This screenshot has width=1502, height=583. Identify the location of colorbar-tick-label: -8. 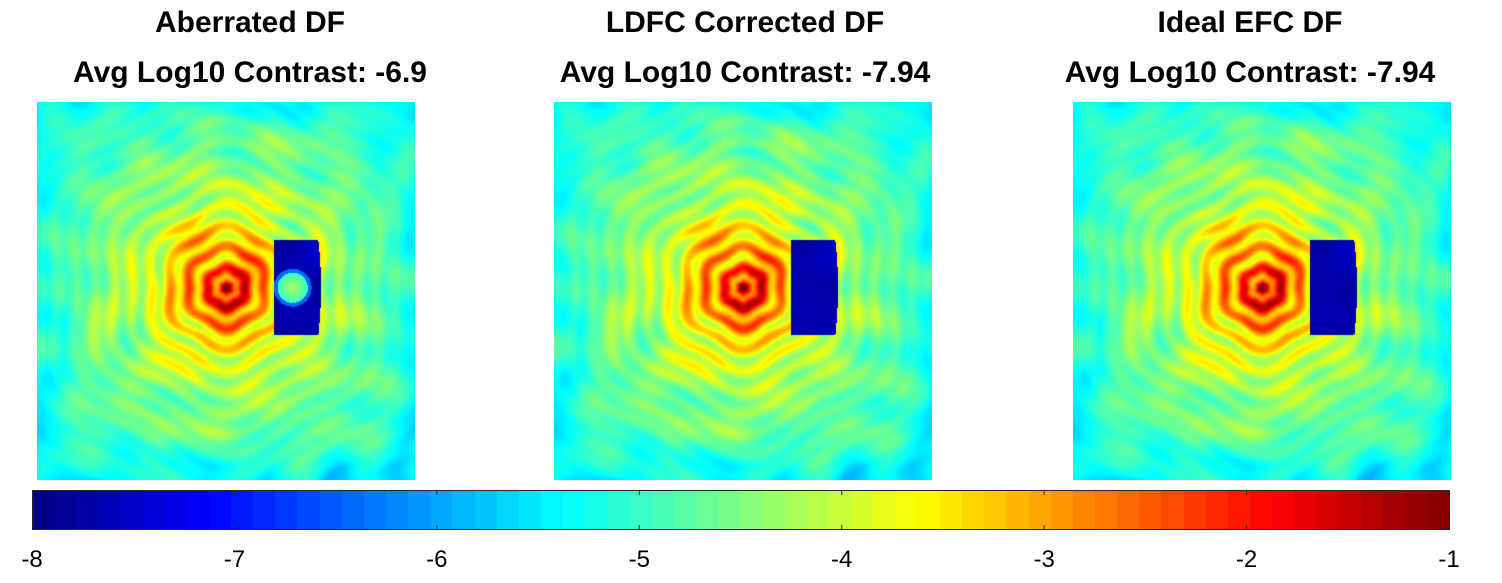
(32, 559).